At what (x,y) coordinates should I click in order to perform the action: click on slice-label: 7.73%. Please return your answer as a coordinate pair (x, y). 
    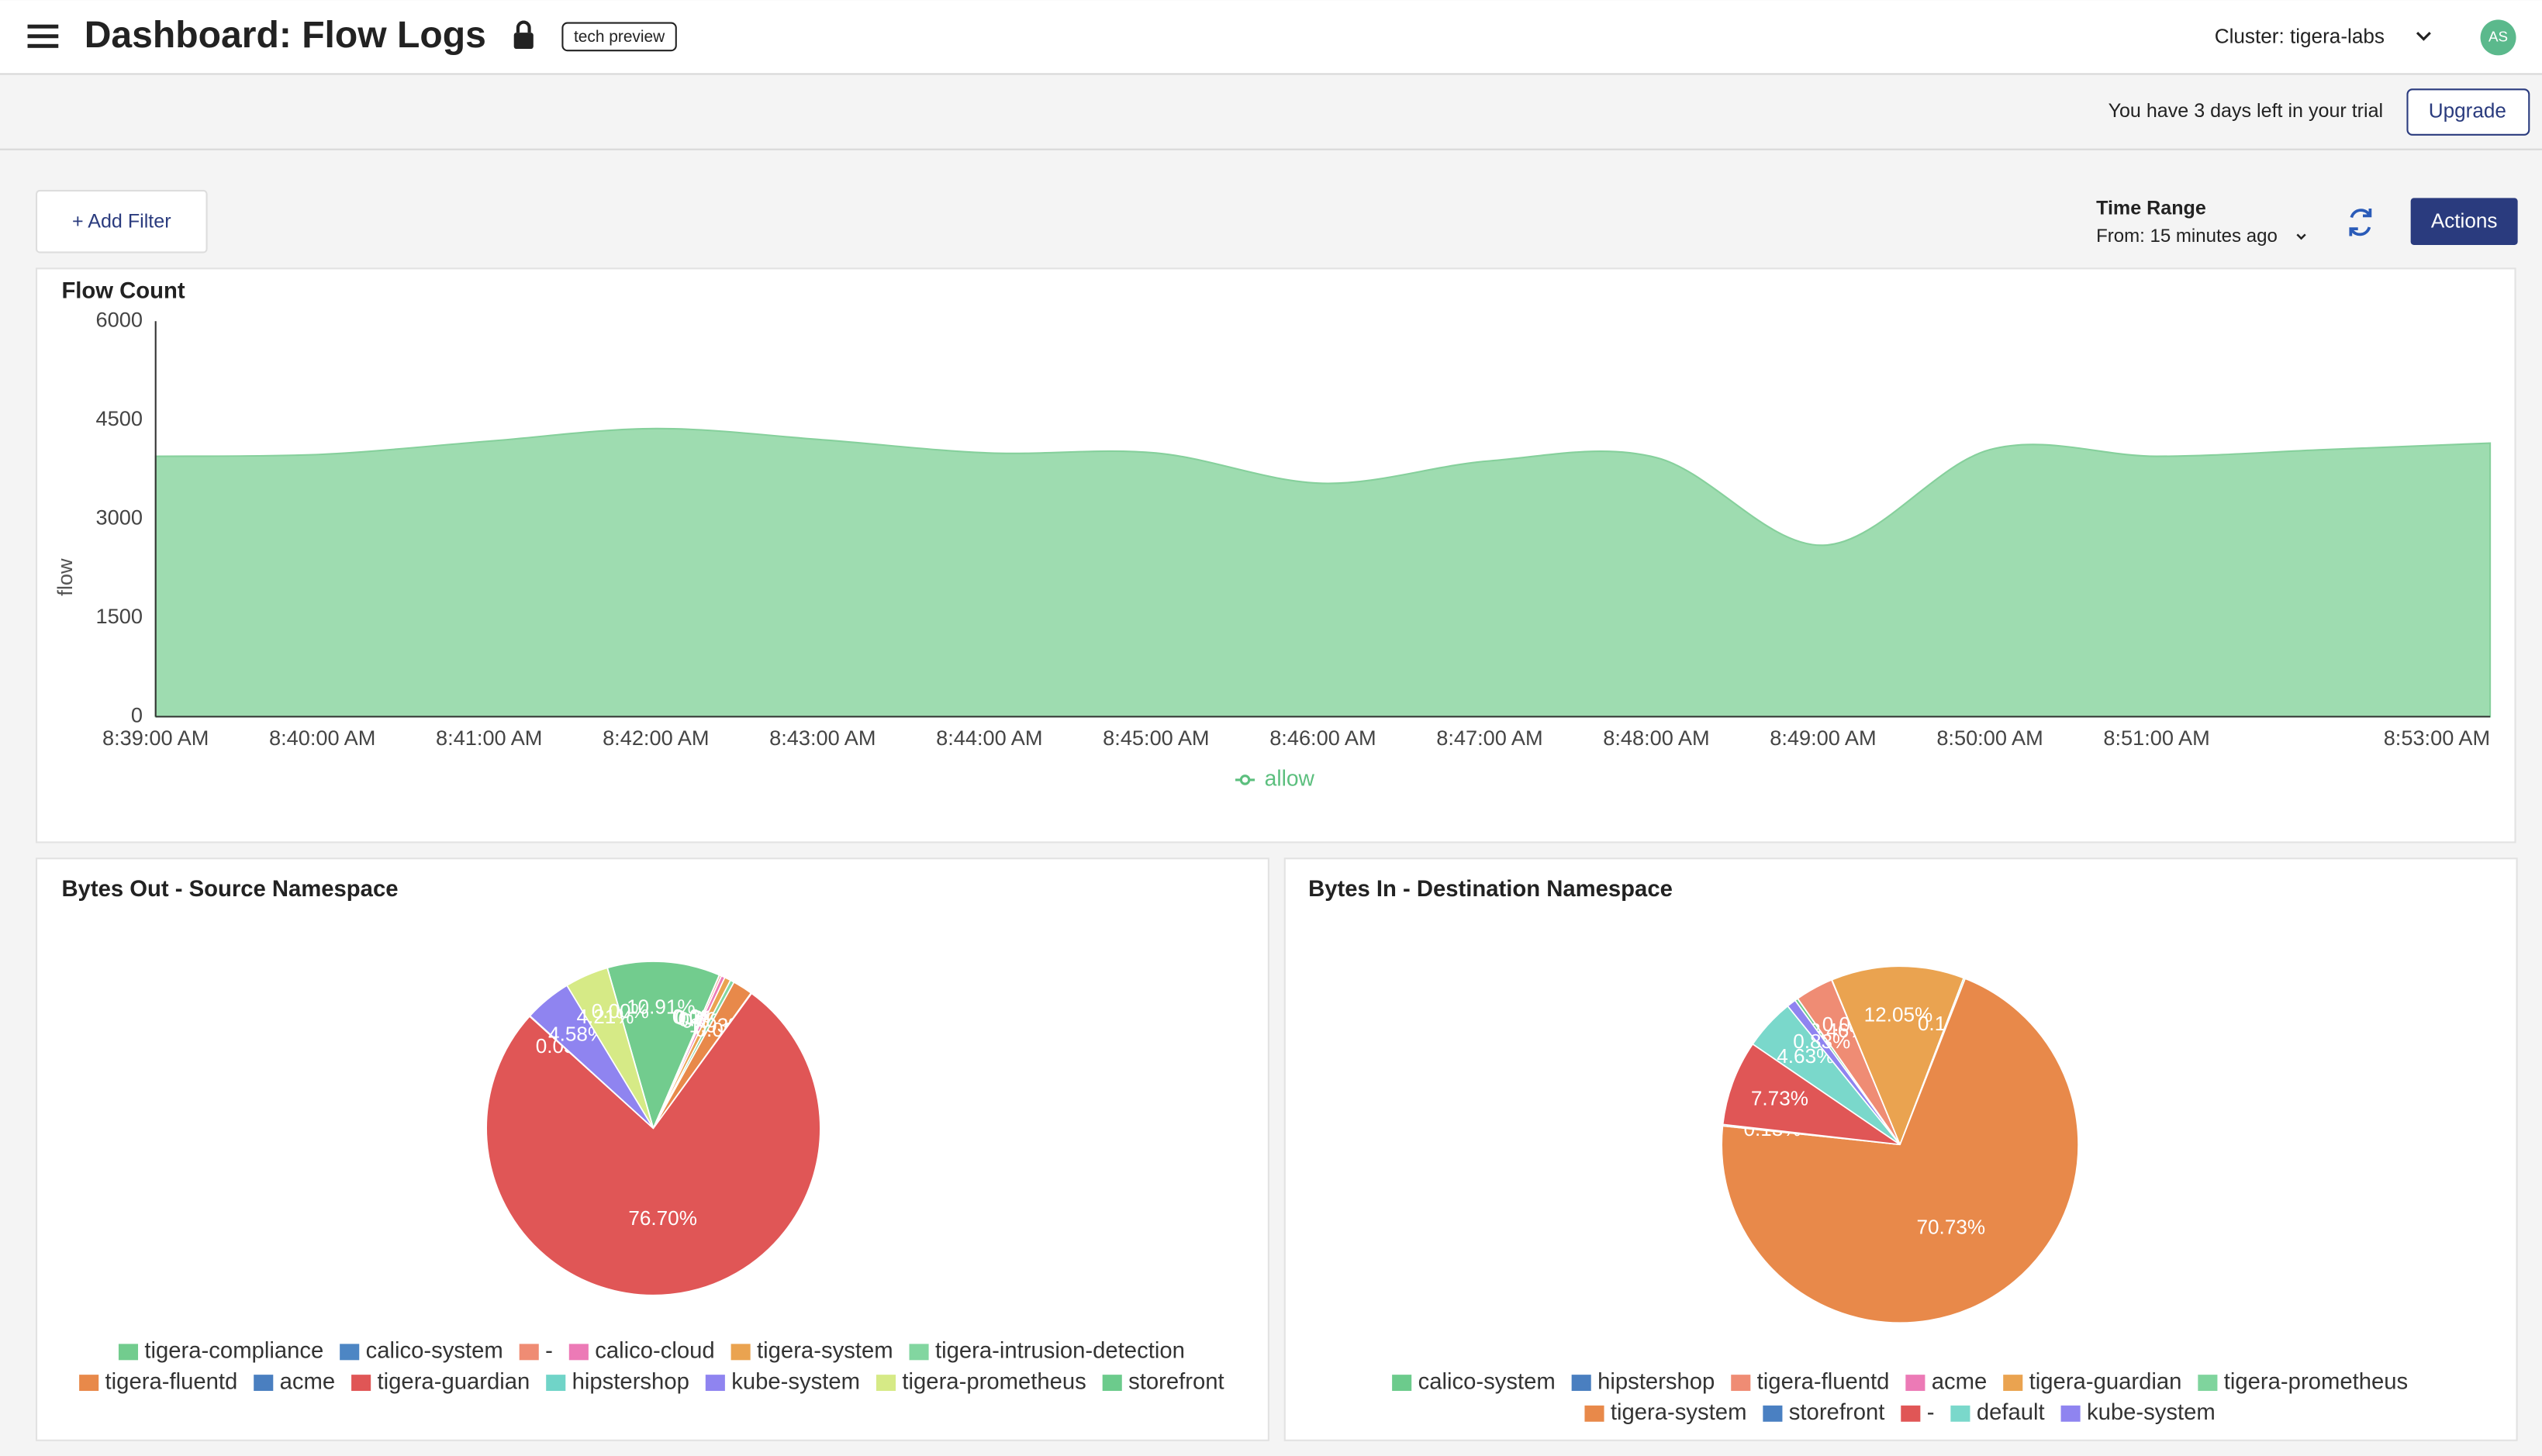
    Looking at the image, I should click on (1780, 1099).